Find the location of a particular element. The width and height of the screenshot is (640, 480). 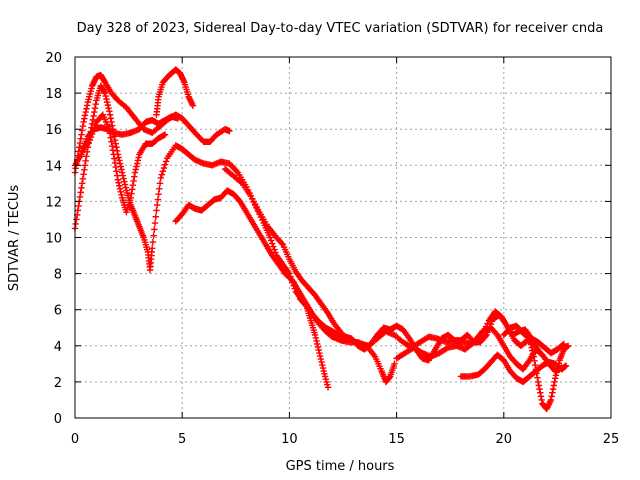

x-tick-label: 10 is located at coordinates (289, 439).